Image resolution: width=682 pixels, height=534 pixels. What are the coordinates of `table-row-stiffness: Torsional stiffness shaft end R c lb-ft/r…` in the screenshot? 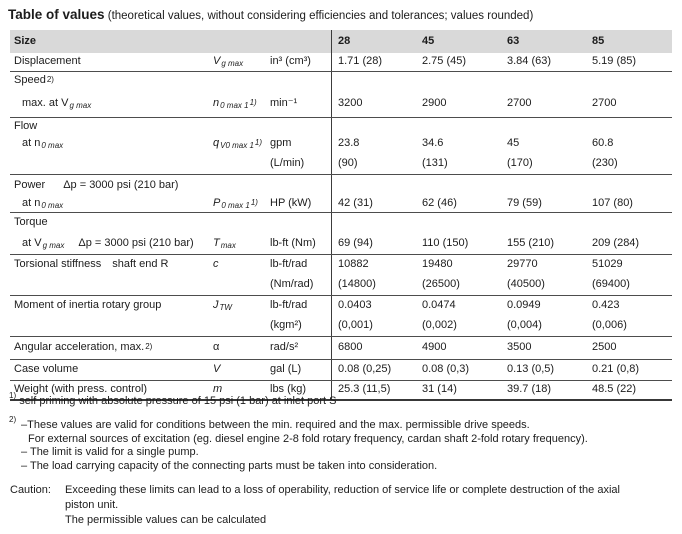 It's located at (341, 265).